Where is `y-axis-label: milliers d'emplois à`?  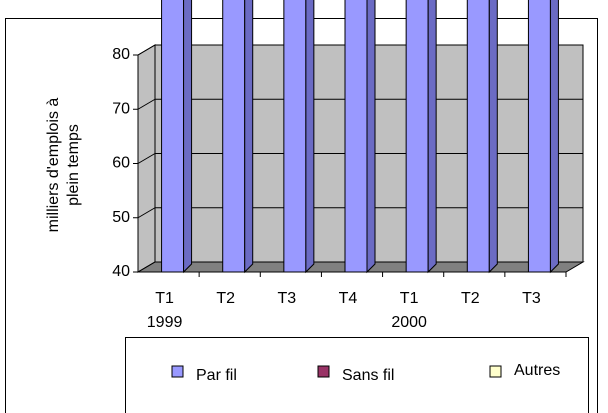 y-axis-label: milliers d'emplois à is located at coordinates (53, 165).